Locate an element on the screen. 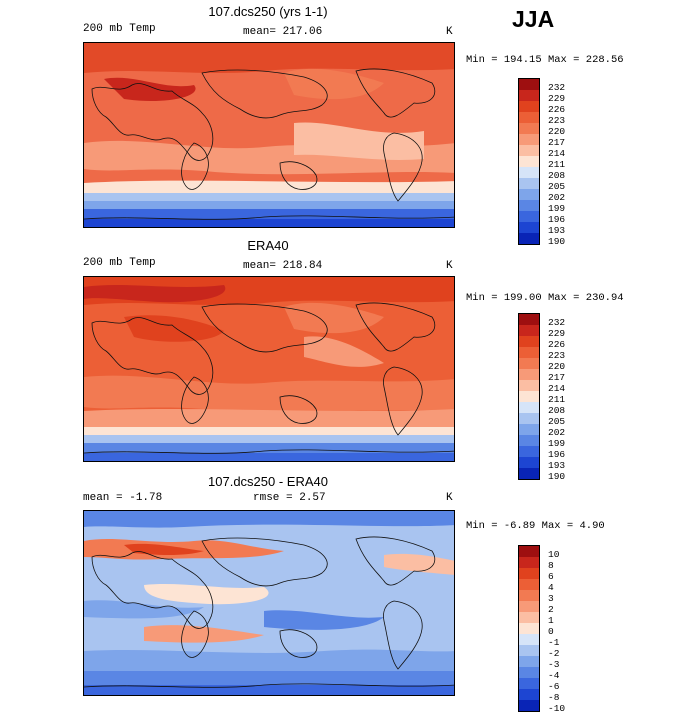 The image size is (700, 714). colorbar-level-label: 220 is located at coordinates (557, 131).